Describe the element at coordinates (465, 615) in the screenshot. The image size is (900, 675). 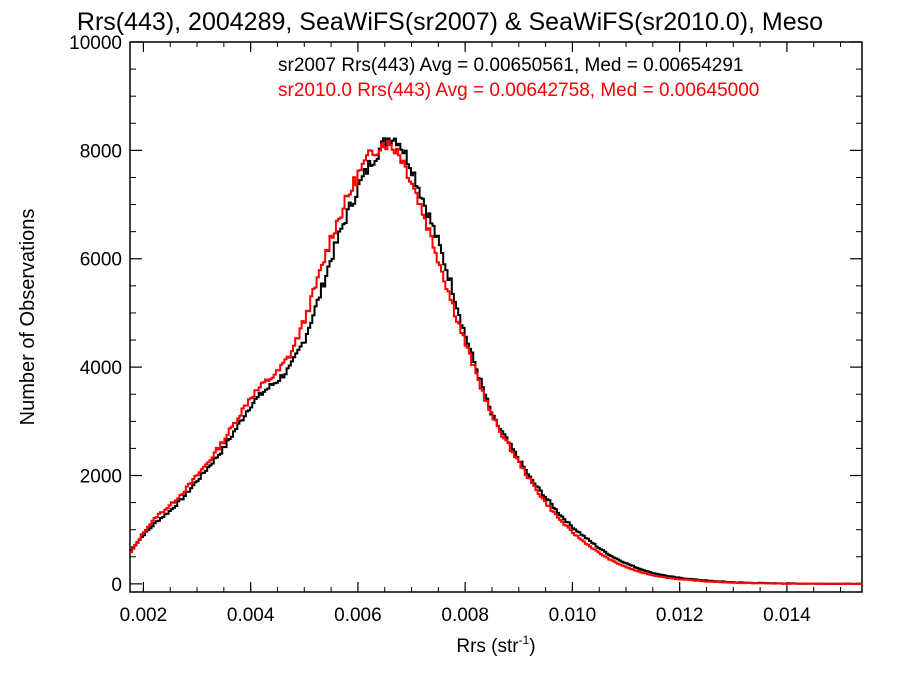
I see `x-tick-label: 0.008` at that location.